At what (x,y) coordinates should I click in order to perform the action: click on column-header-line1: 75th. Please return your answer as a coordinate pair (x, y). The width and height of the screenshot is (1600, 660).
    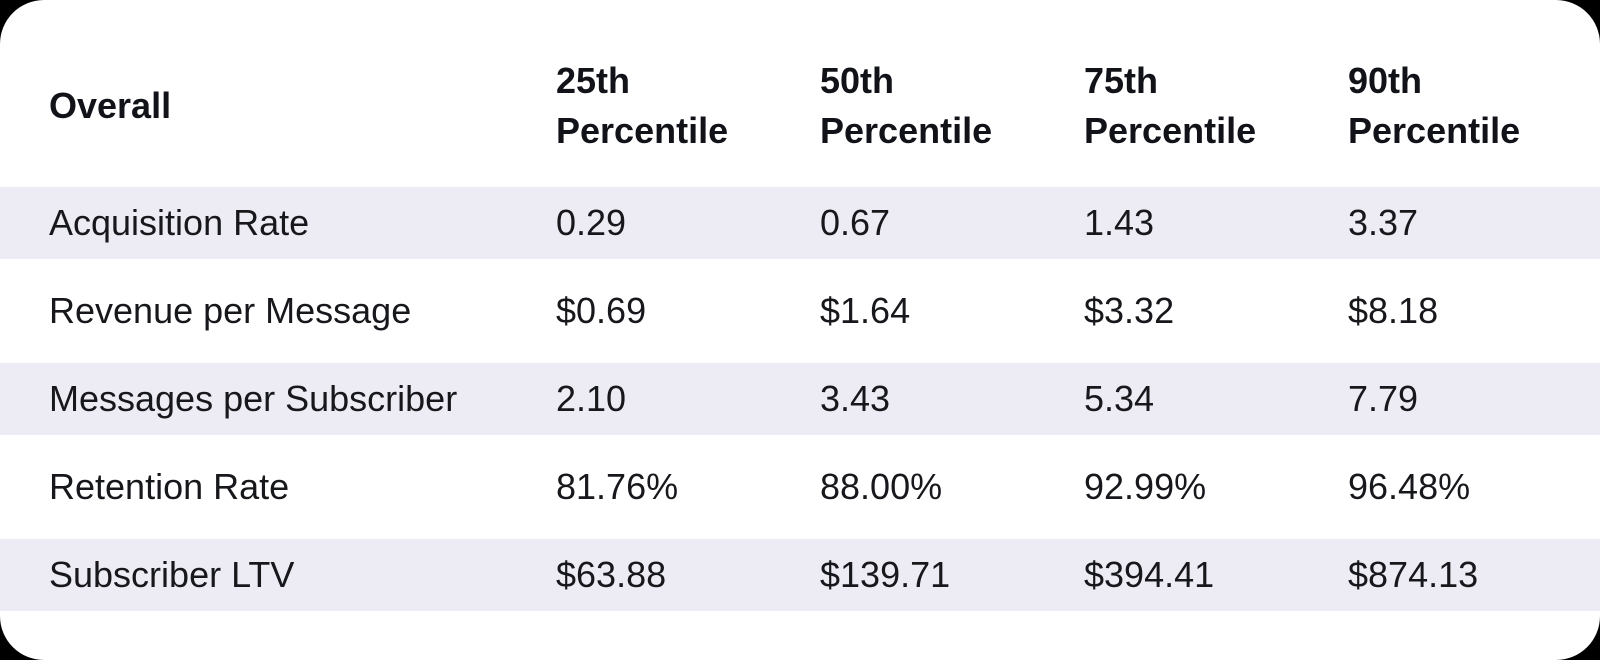
    Looking at the image, I should click on (1121, 80).